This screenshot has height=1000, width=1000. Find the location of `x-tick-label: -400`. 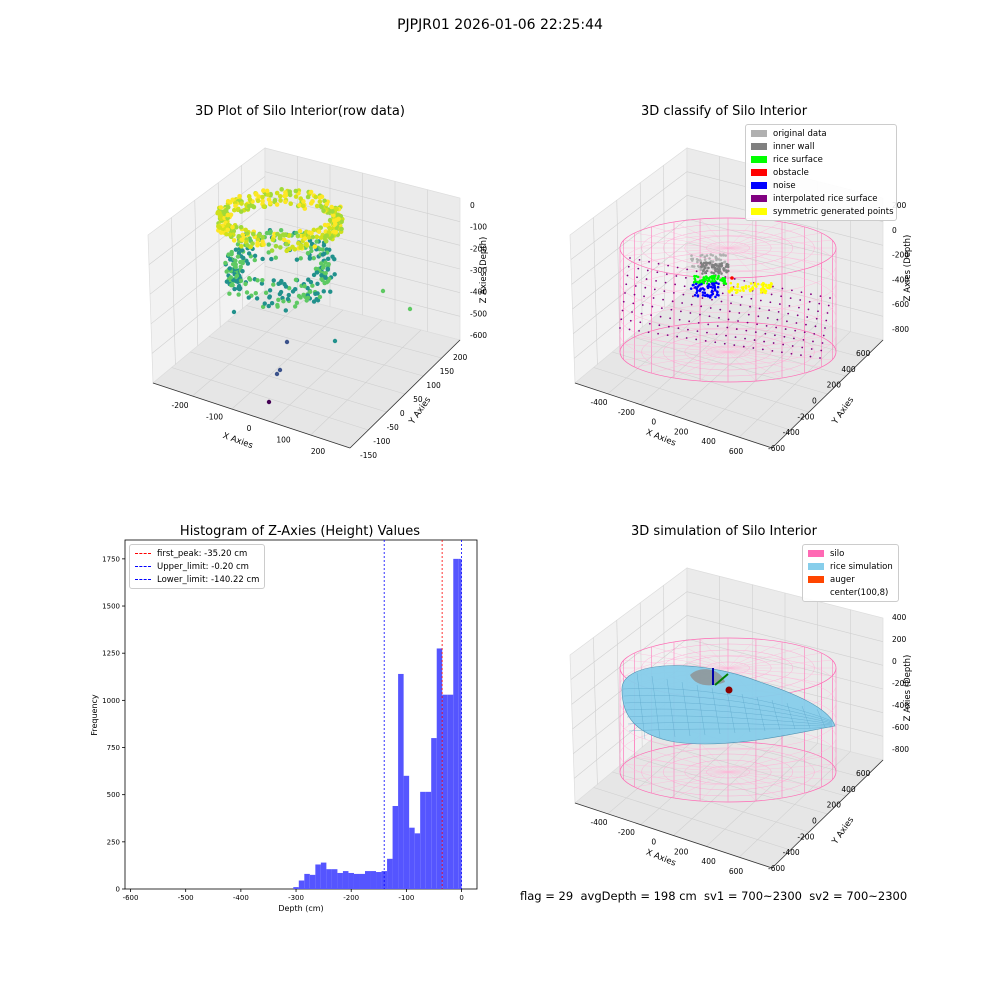

x-tick-label: -400 is located at coordinates (598, 402).